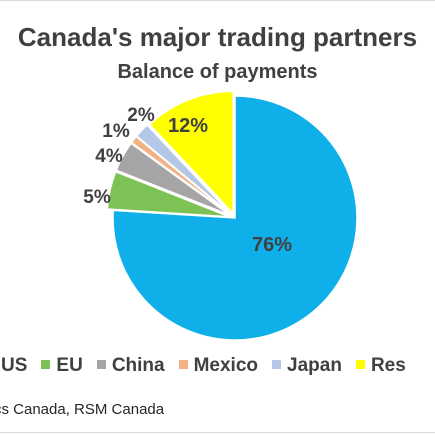 Image resolution: width=435 pixels, height=435 pixels. I want to click on pie-slice-eu, so click(168, 194).